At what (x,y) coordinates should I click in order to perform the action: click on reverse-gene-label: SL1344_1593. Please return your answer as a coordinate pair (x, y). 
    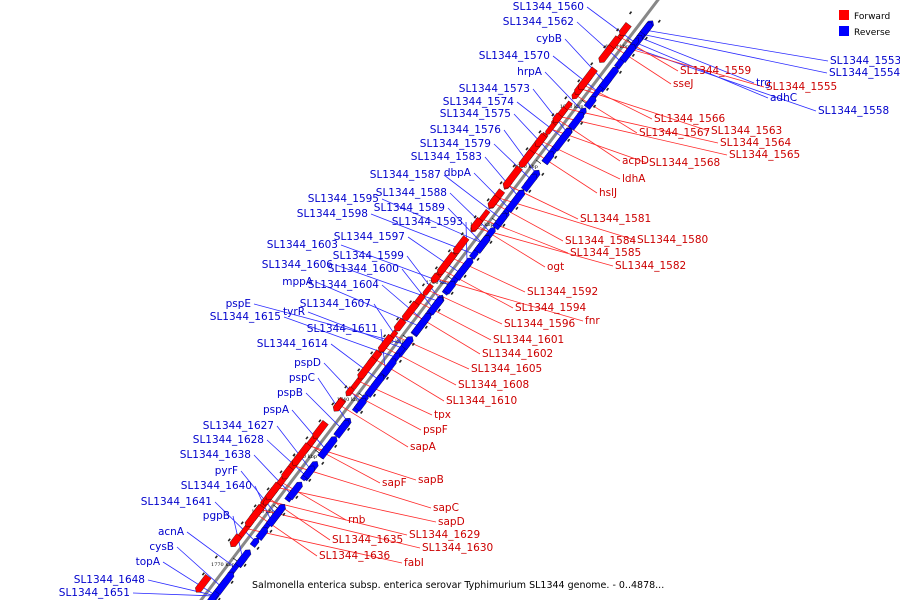
    Looking at the image, I should click on (427, 222).